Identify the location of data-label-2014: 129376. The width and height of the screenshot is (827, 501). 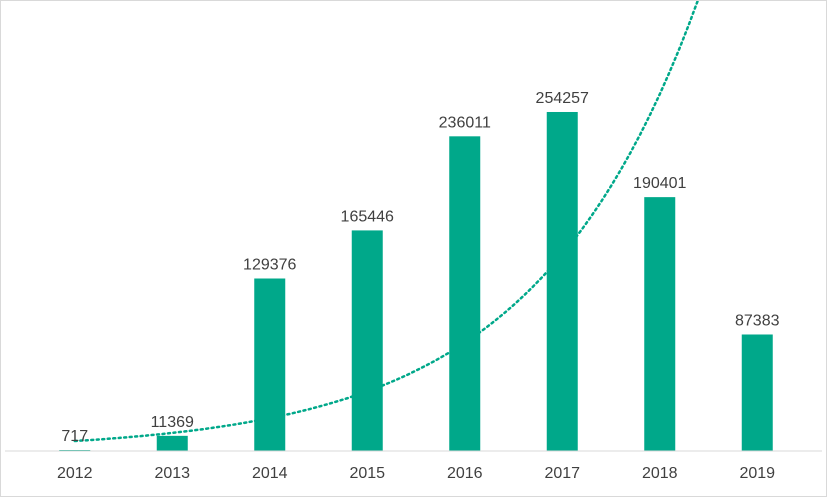
(269, 264).